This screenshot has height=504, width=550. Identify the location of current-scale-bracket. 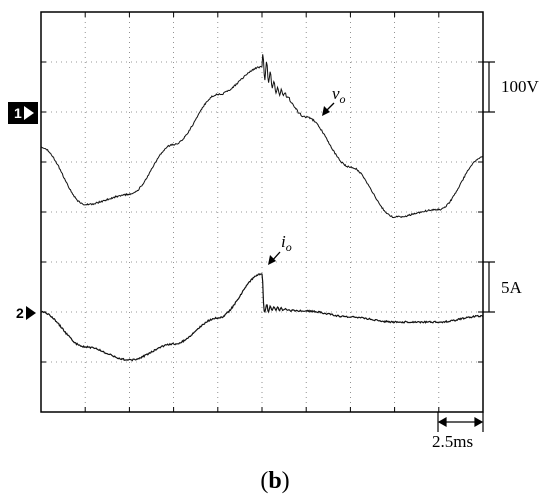
(489, 287).